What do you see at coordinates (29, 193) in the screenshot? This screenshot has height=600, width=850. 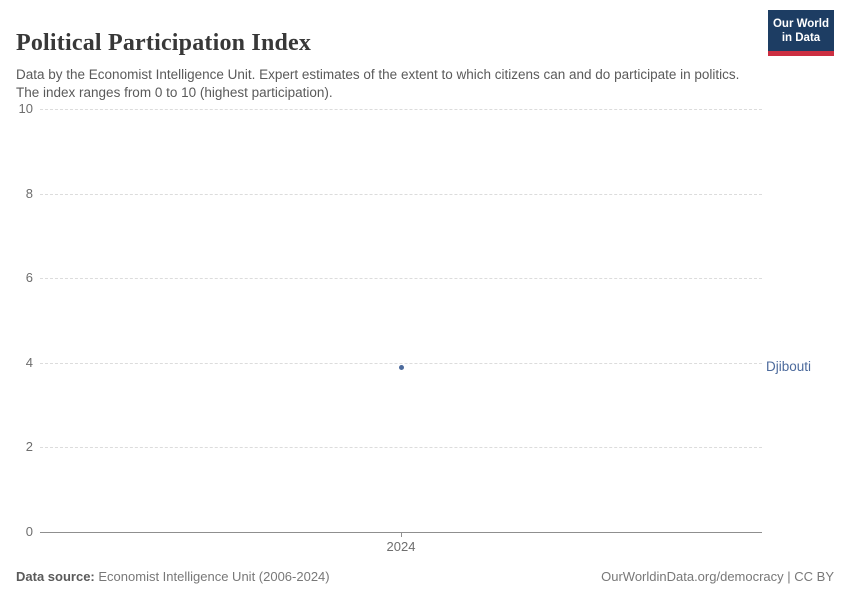 I see `y-axis-tick-label: 8` at bounding box center [29, 193].